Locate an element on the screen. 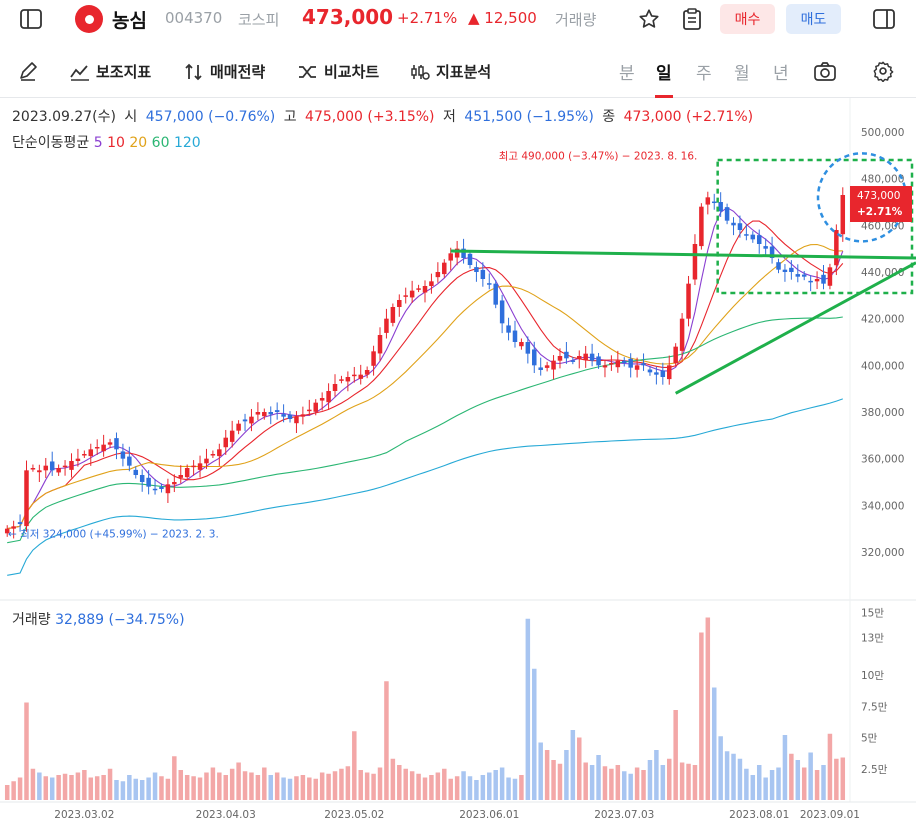  stock-name: 농심 is located at coordinates (129, 21).